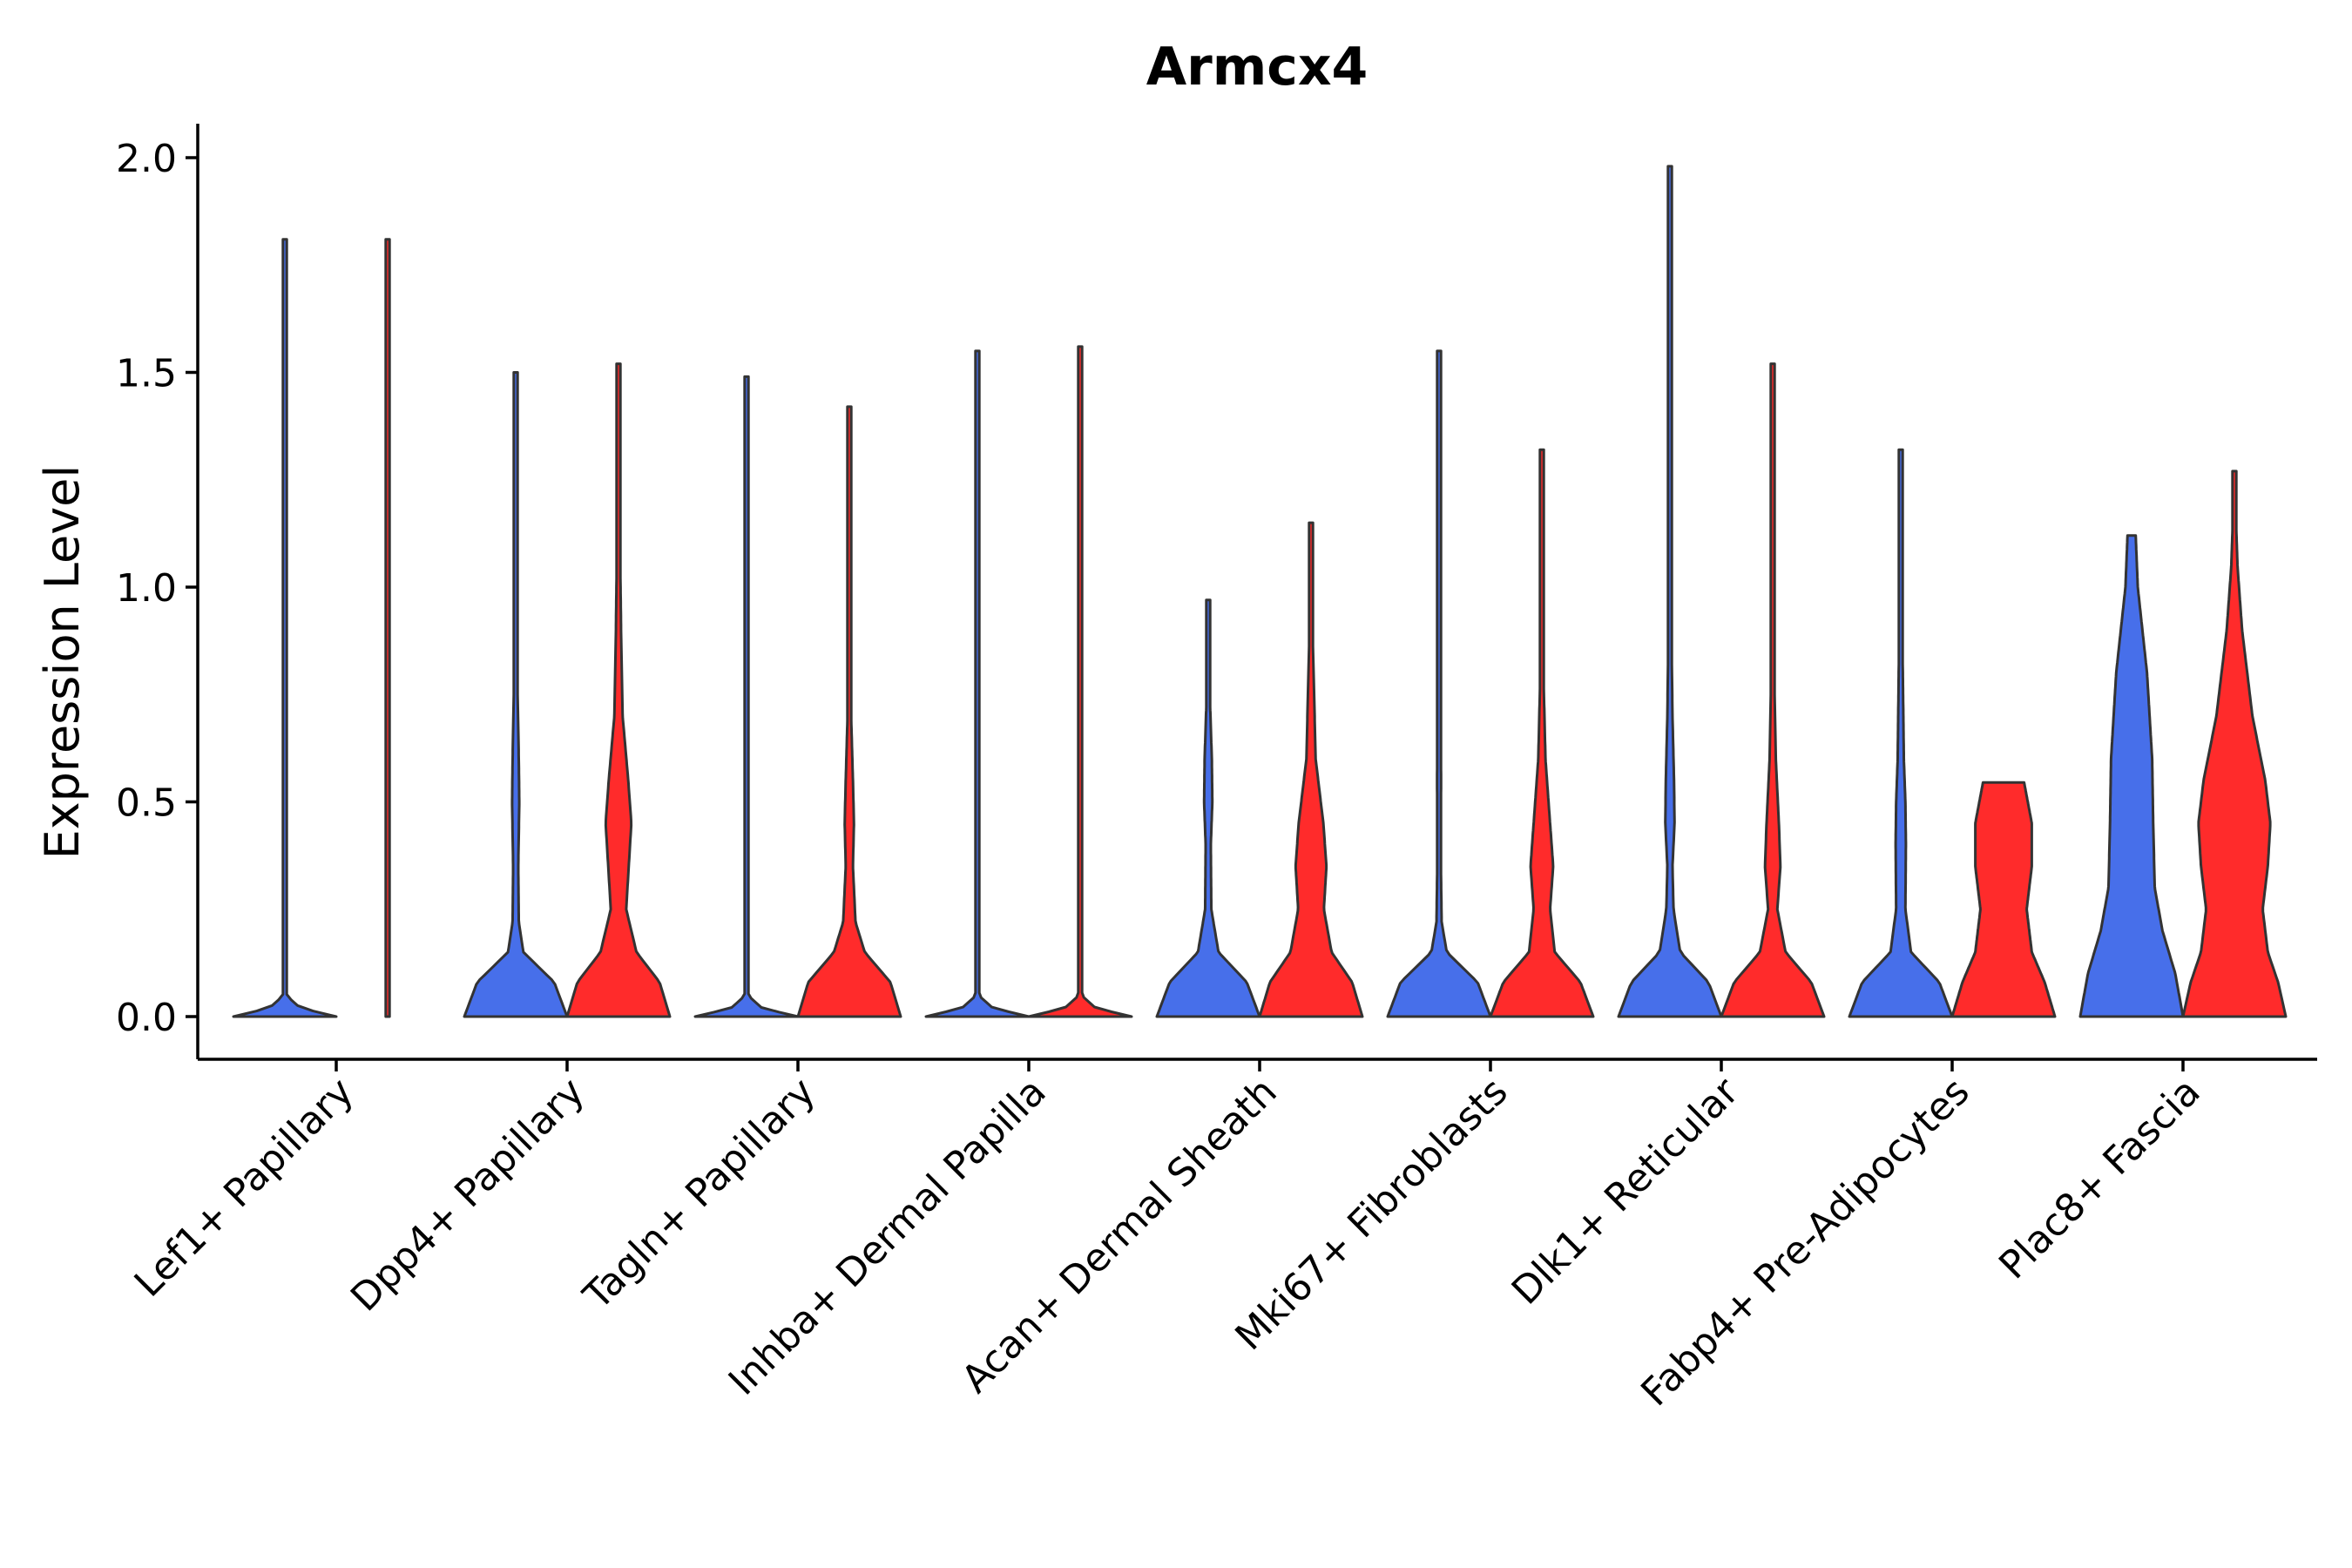 The height and width of the screenshot is (1568, 2352). I want to click on y-ticks: 0.0 0.5 1.0 1.5 2.0, so click(157, 588).